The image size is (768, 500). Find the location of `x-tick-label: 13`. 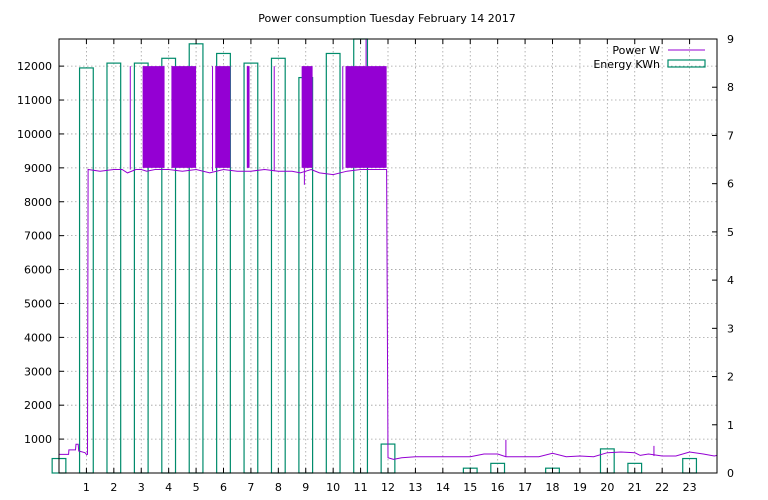

x-tick-label: 13 is located at coordinates (415, 487).